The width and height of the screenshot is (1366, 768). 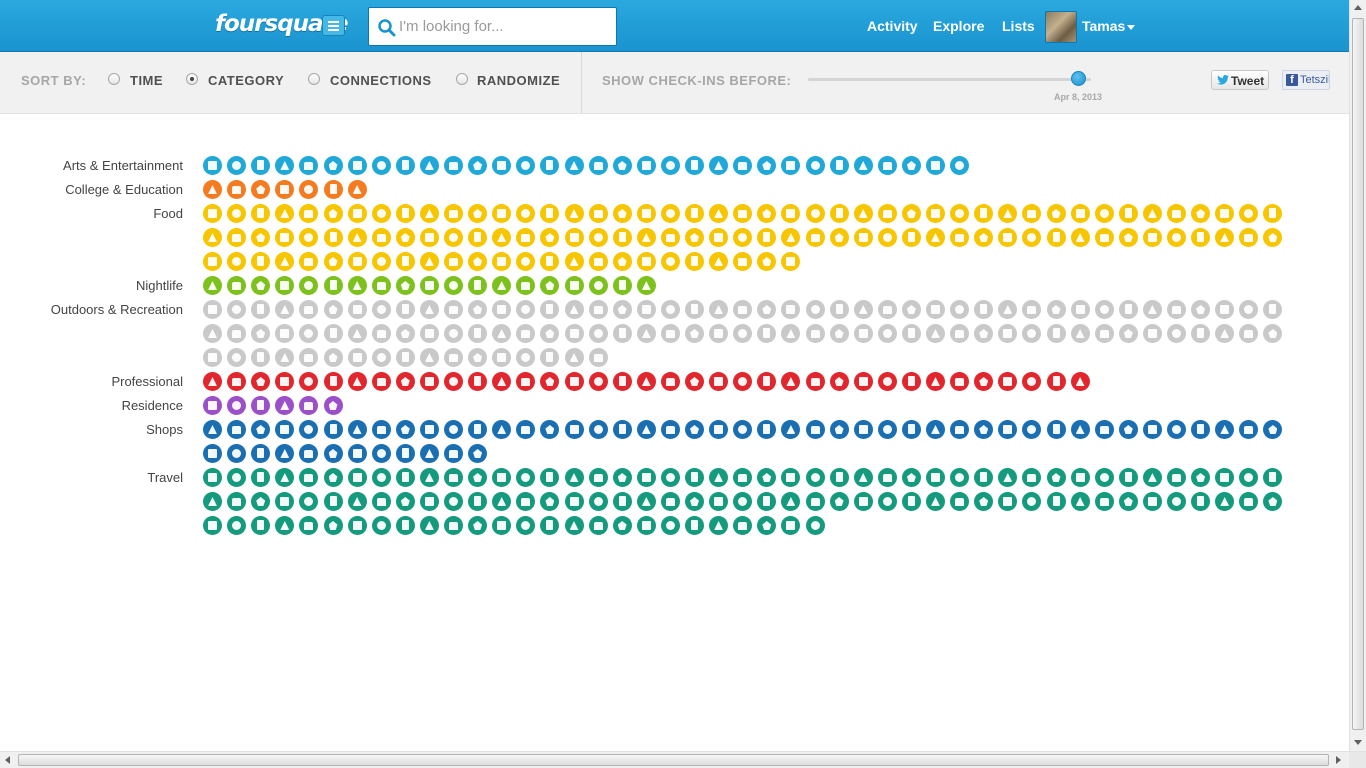 What do you see at coordinates (7, 760) in the screenshot?
I see `scroll-left-icon` at bounding box center [7, 760].